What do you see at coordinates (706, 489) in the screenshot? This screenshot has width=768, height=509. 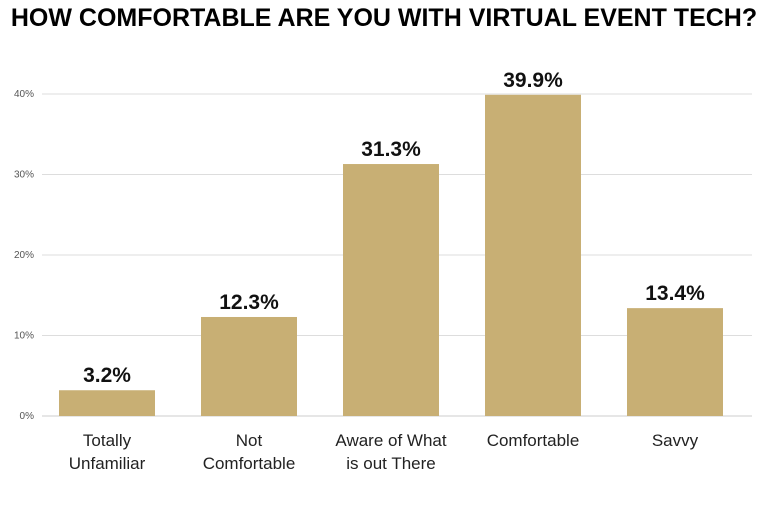 I see `logo-subtext: A Skift BRAND` at bounding box center [706, 489].